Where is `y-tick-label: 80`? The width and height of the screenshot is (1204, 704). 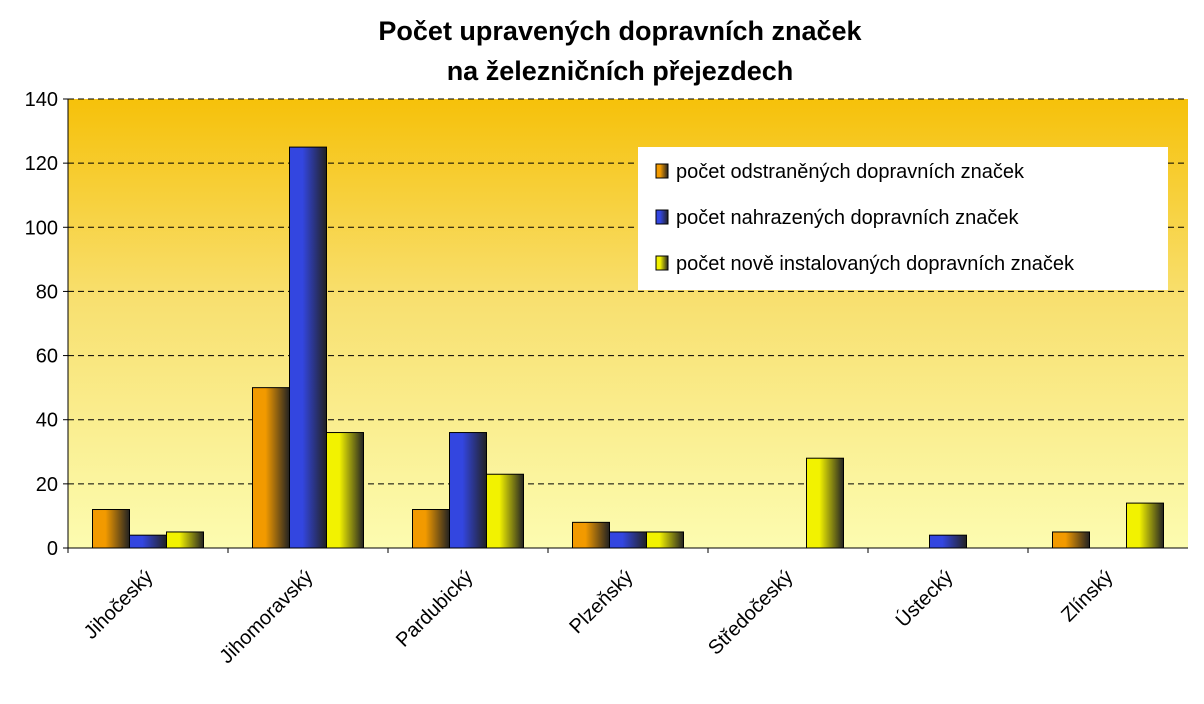
y-tick-label: 80 is located at coordinates (47, 292).